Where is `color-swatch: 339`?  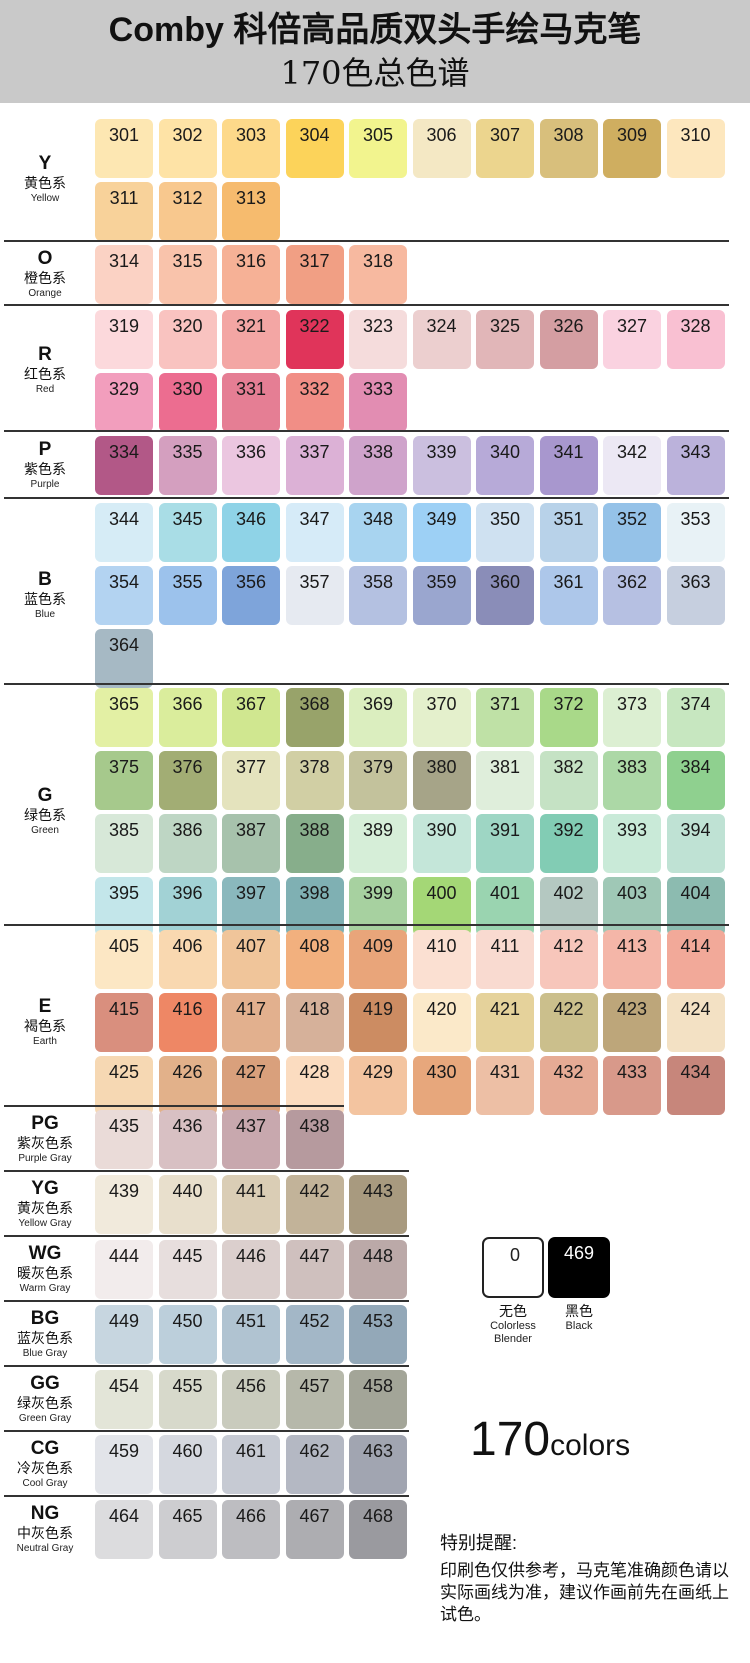 color-swatch: 339 is located at coordinates (441, 465).